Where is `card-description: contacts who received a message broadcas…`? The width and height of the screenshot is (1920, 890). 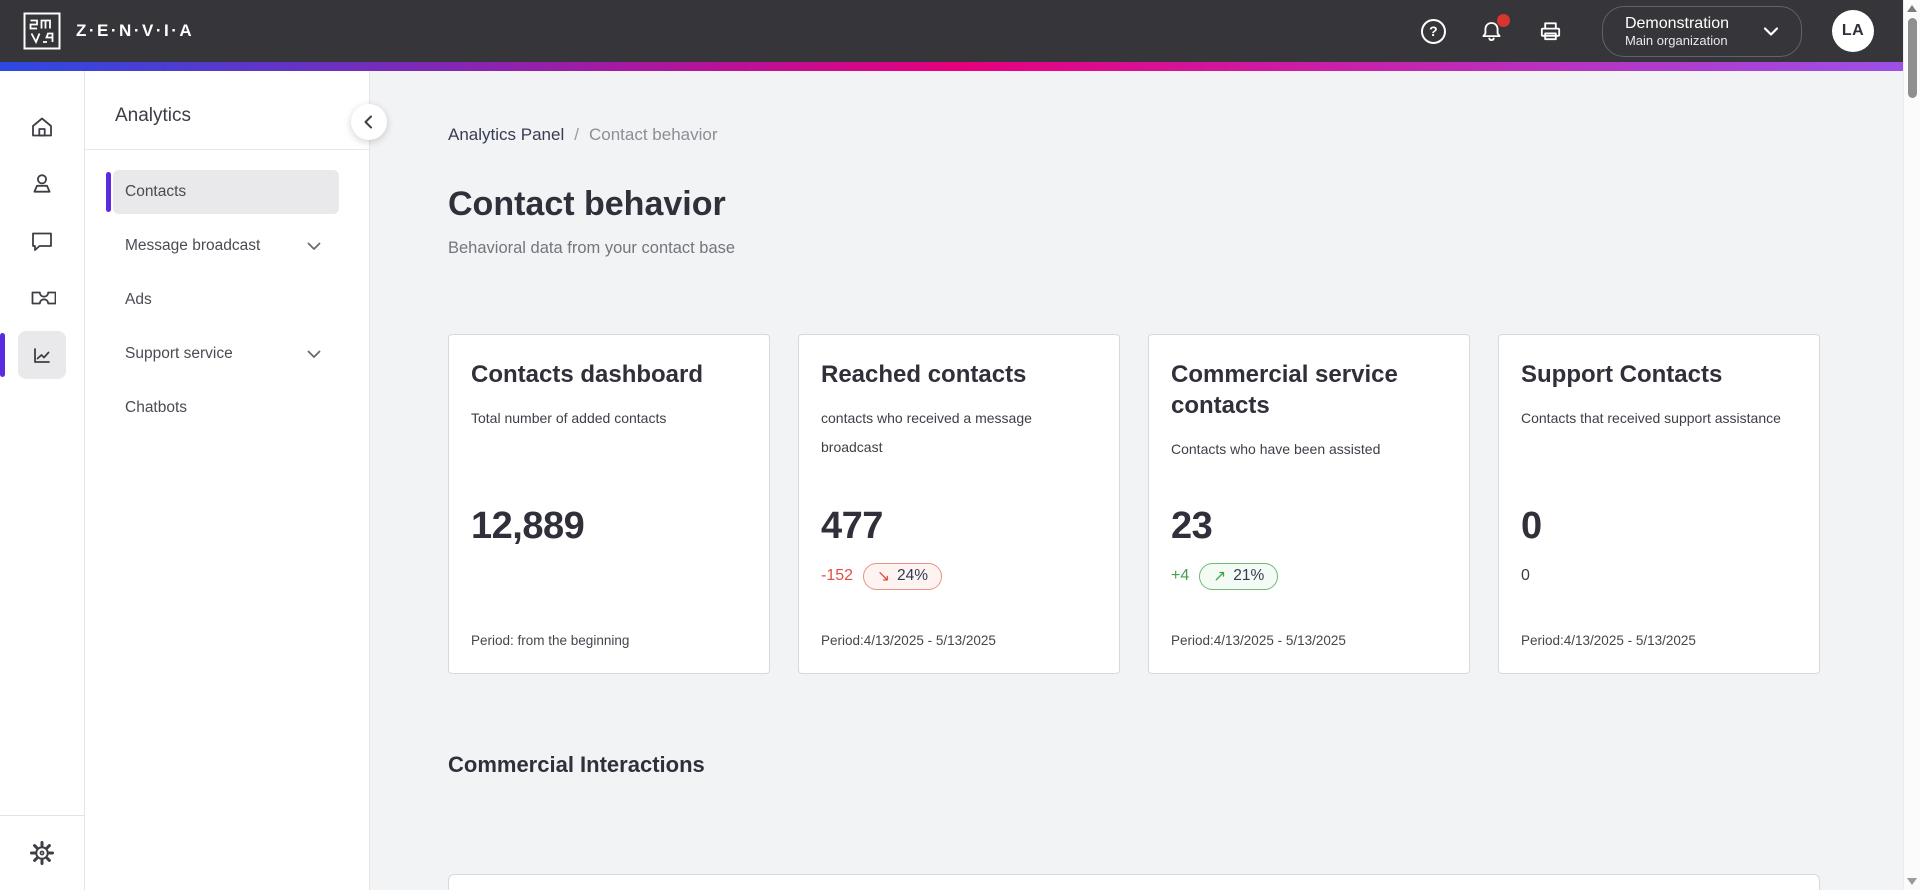
card-description: contacts who received a message broadcas… is located at coordinates (926, 432).